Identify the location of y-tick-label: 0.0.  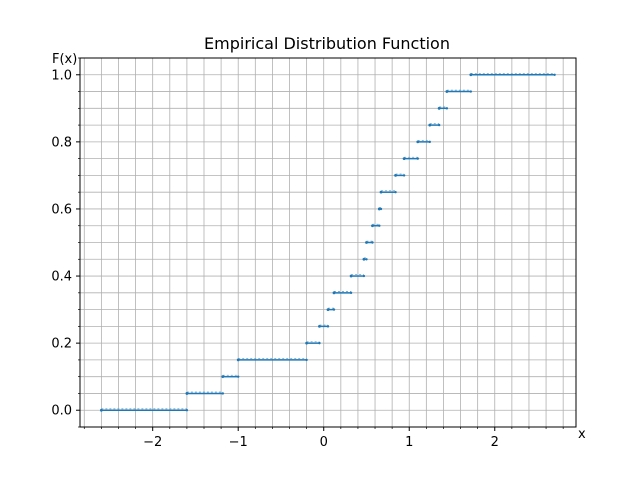
(61, 411).